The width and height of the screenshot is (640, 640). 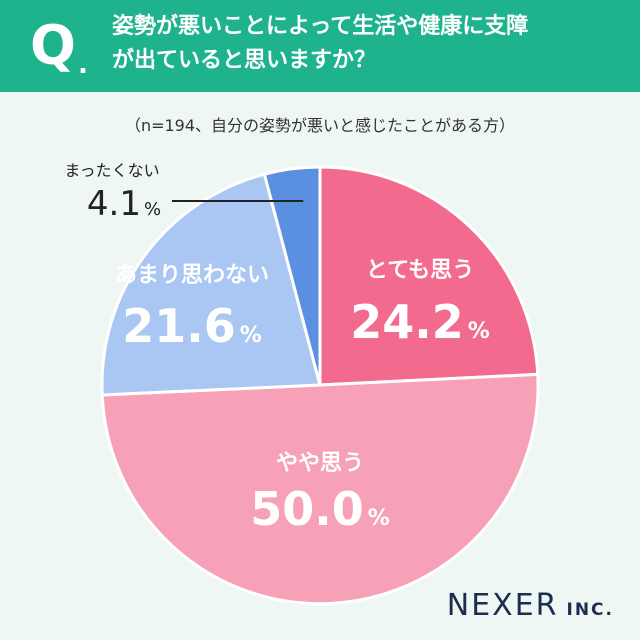 What do you see at coordinates (244, 60) in the screenshot?
I see `question-line-2: が出ていると思いますか？` at bounding box center [244, 60].